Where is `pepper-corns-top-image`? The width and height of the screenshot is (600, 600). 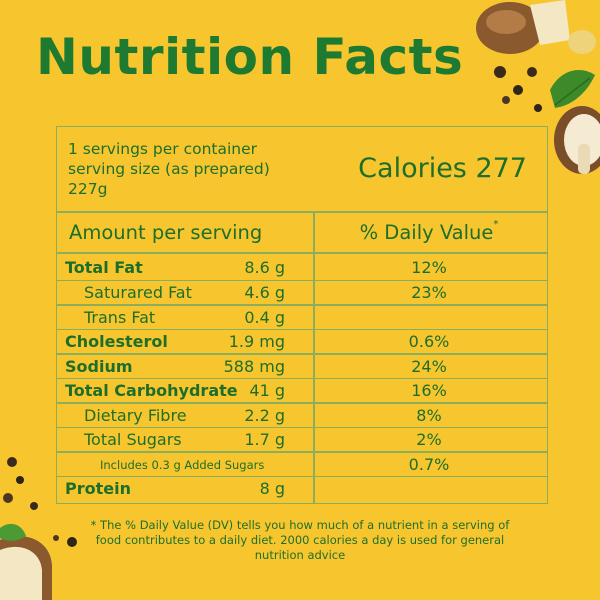 pepper-corns-top-image is located at coordinates (518, 89).